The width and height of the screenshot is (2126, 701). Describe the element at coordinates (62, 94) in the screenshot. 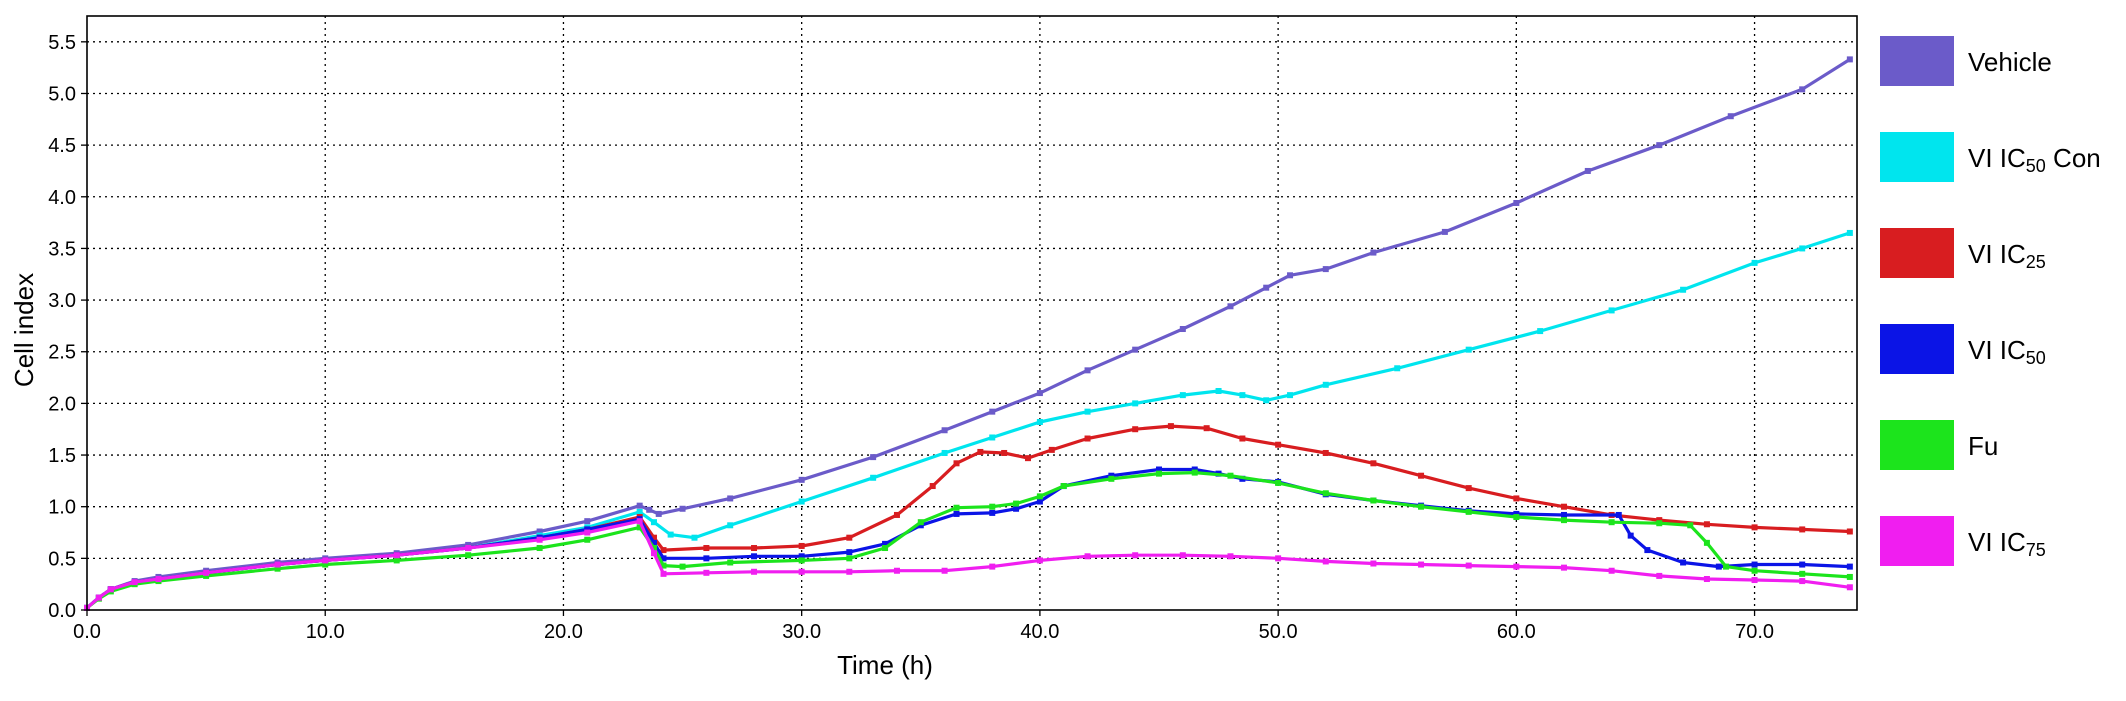

I see `y-tick-label: 5.0` at that location.